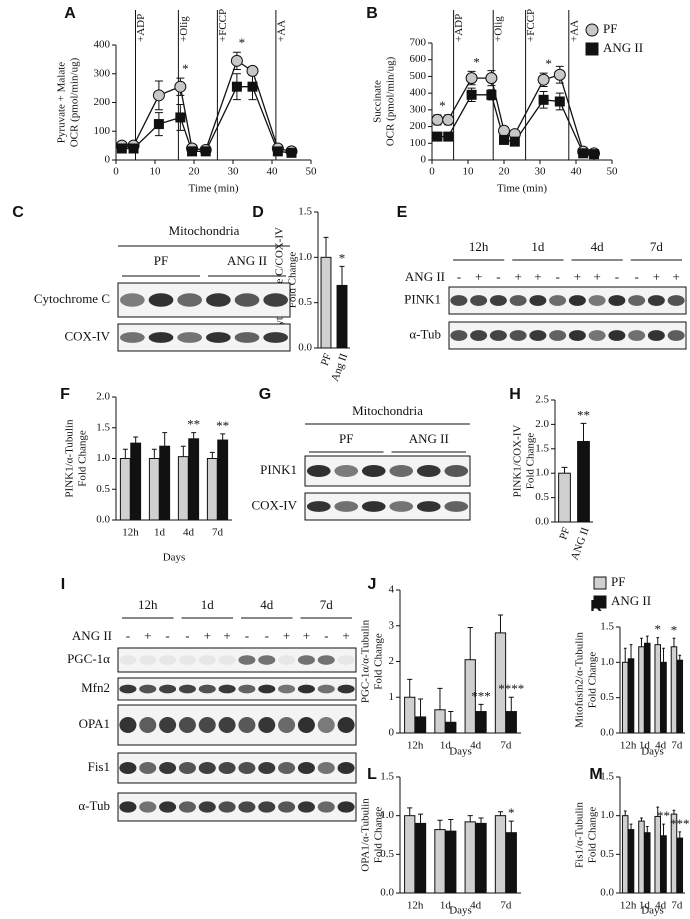  What do you see at coordinates (663, 815) in the screenshot?
I see `significance: **` at bounding box center [663, 815].